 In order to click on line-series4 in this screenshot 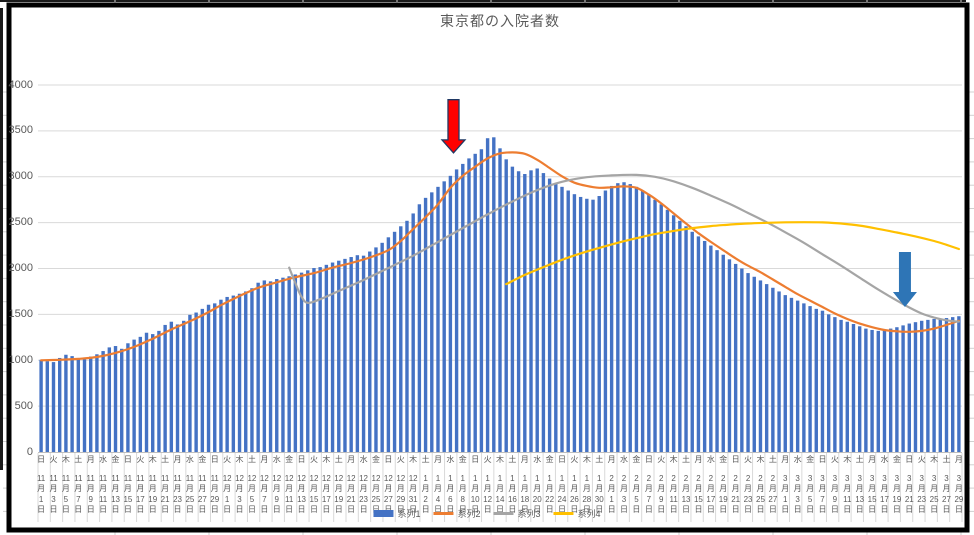, I will do `click(732, 253)`.